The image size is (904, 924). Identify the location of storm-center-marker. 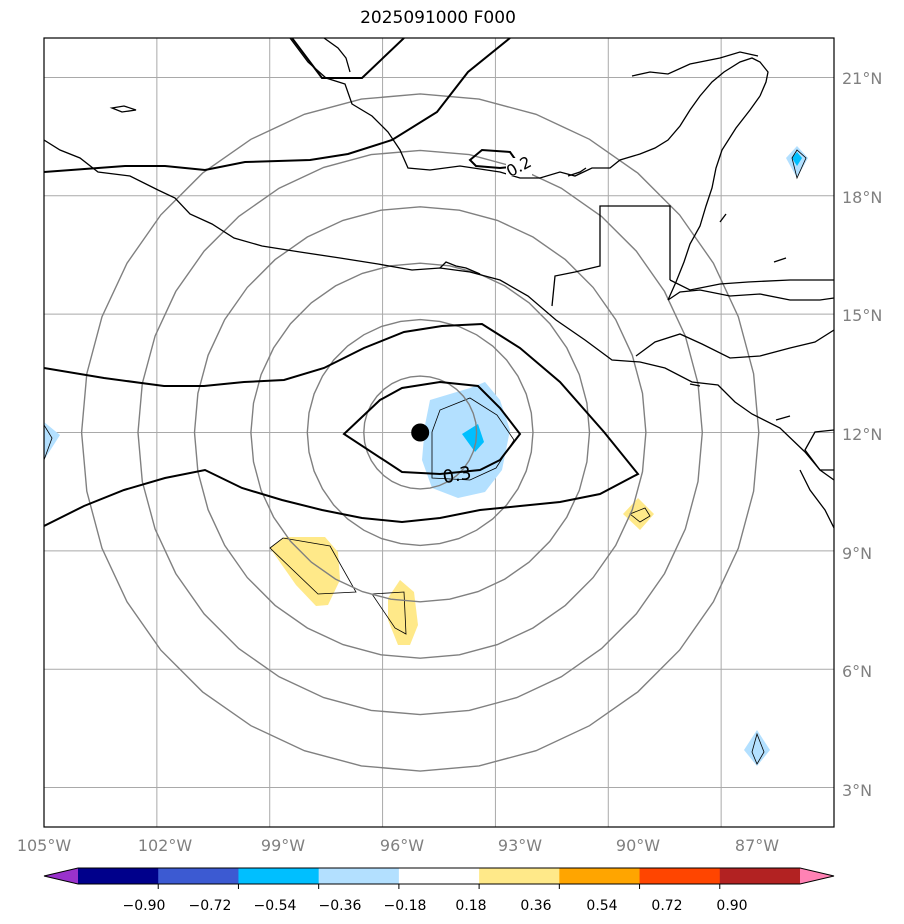
(420, 432).